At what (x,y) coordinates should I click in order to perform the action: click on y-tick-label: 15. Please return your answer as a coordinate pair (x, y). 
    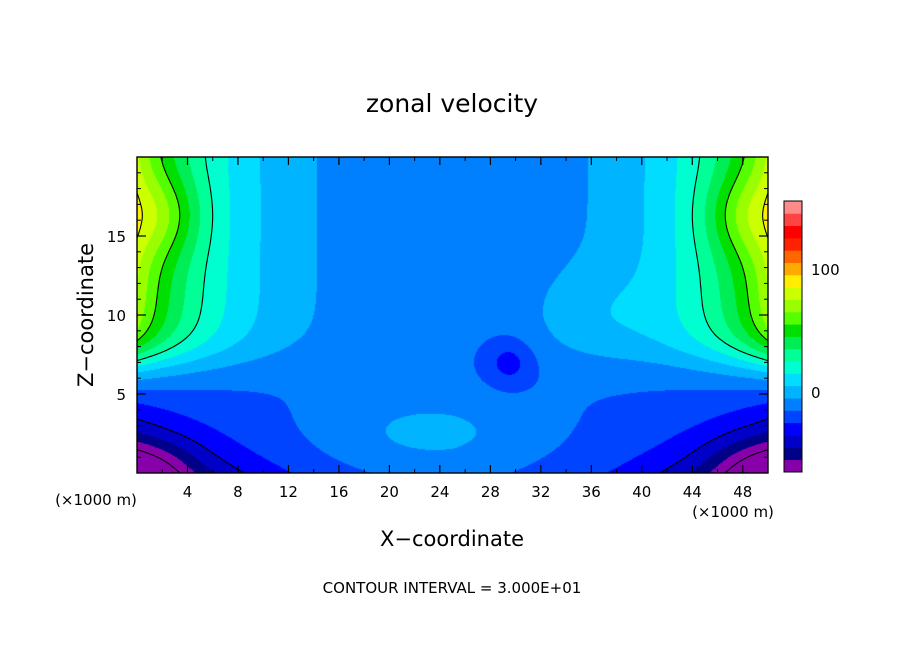
    Looking at the image, I should click on (116, 237).